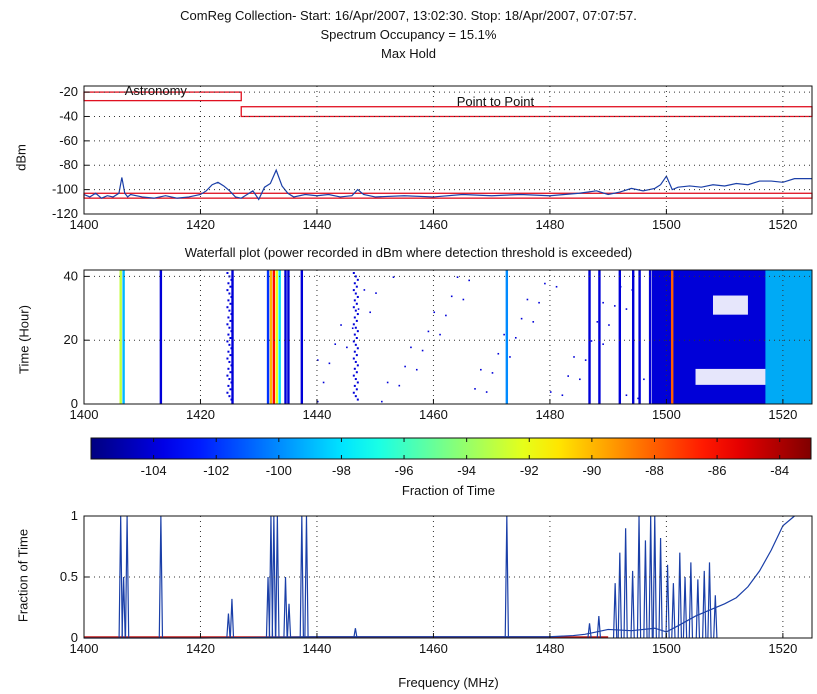 The image size is (817, 694). What do you see at coordinates (71, 275) in the screenshot?
I see `y-tick-label: 40` at bounding box center [71, 275].